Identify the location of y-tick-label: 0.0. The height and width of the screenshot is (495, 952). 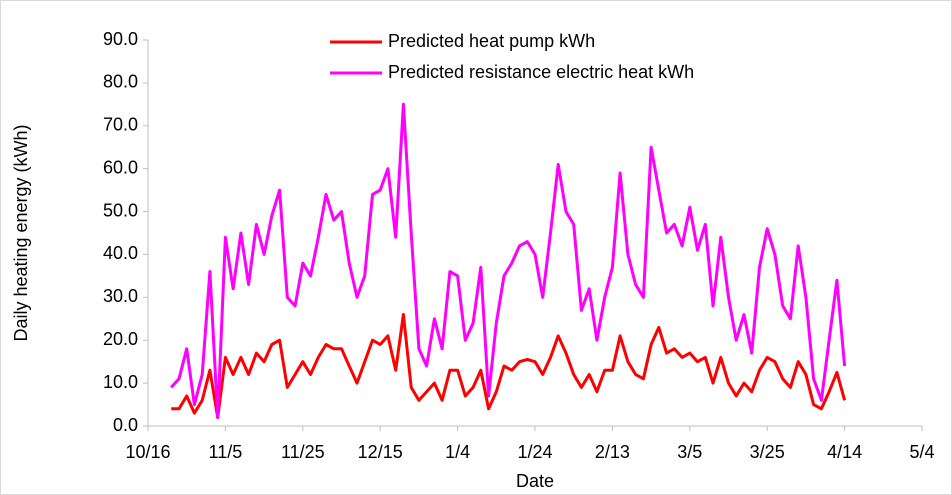
(125, 425).